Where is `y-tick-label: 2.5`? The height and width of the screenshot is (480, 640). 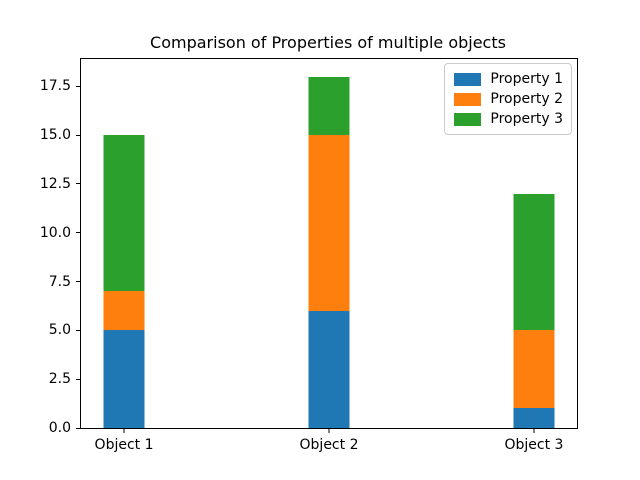 y-tick-label: 2.5 is located at coordinates (59, 379).